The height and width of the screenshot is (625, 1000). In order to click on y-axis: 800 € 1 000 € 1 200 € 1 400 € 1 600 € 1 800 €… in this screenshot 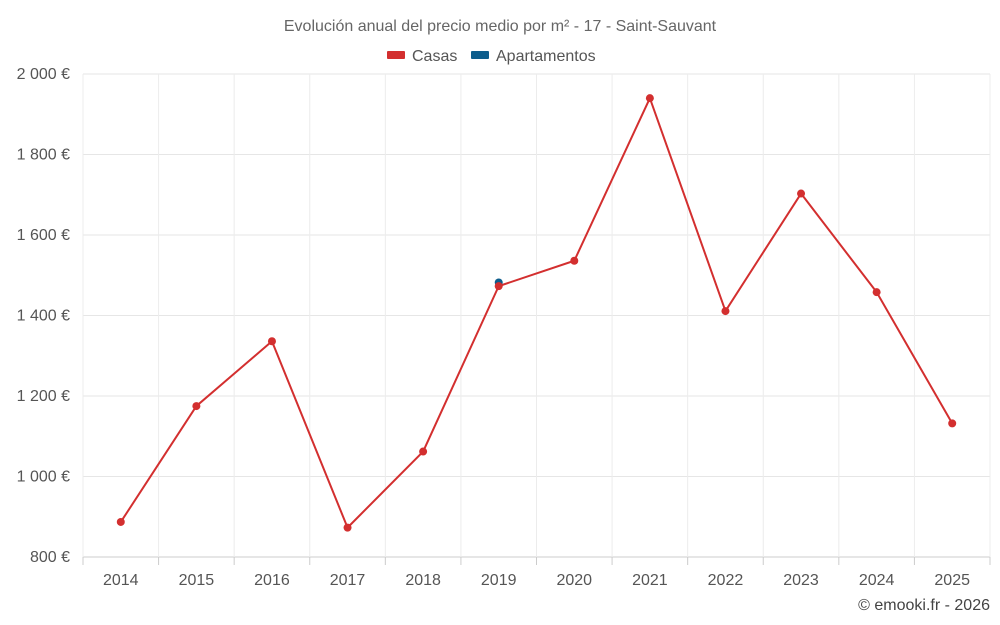, I will do `click(43, 316)`.